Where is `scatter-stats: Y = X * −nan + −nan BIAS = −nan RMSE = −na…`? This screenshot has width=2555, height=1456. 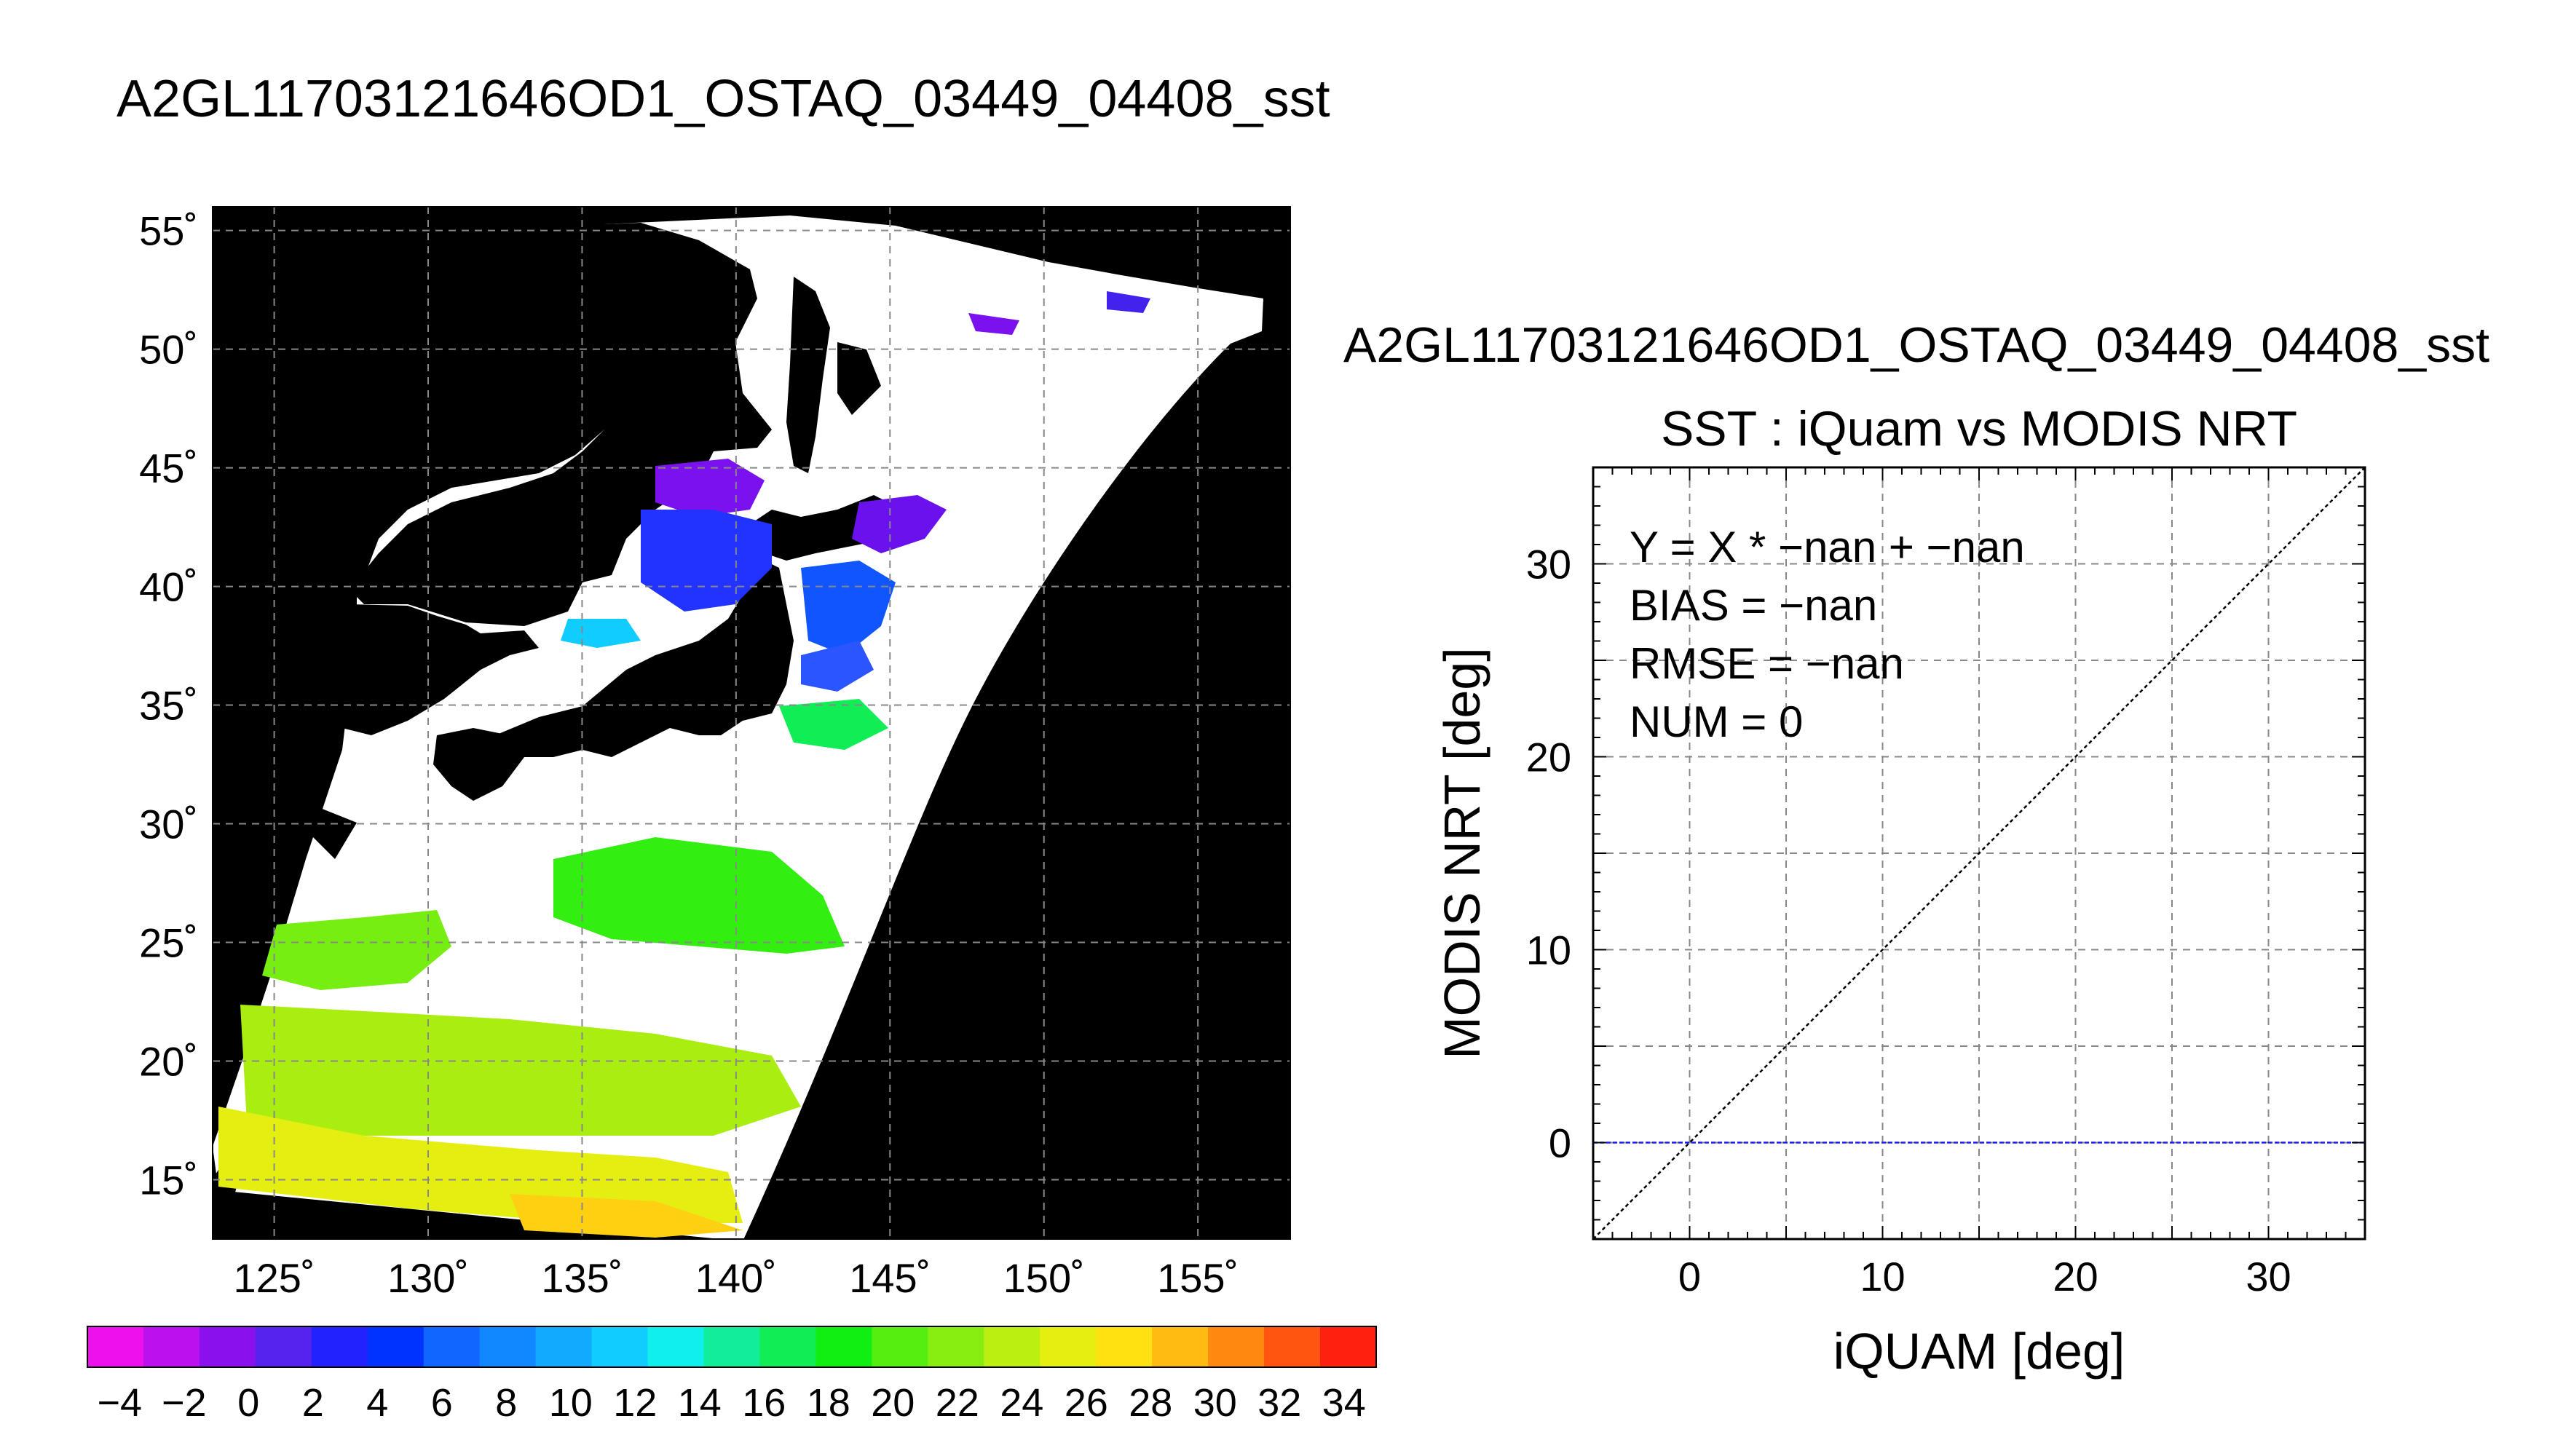
scatter-stats: Y = X * −nan + −nan BIAS = −nan RMSE = −na… is located at coordinates (1827, 634).